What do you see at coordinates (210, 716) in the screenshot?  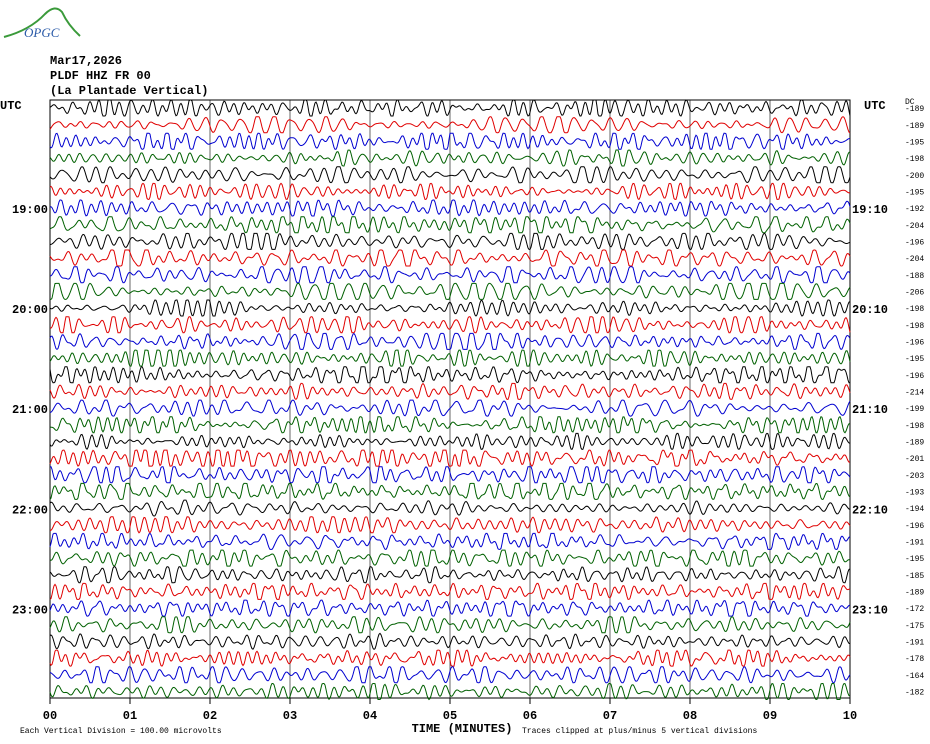 I see `x-tick-label: 02` at bounding box center [210, 716].